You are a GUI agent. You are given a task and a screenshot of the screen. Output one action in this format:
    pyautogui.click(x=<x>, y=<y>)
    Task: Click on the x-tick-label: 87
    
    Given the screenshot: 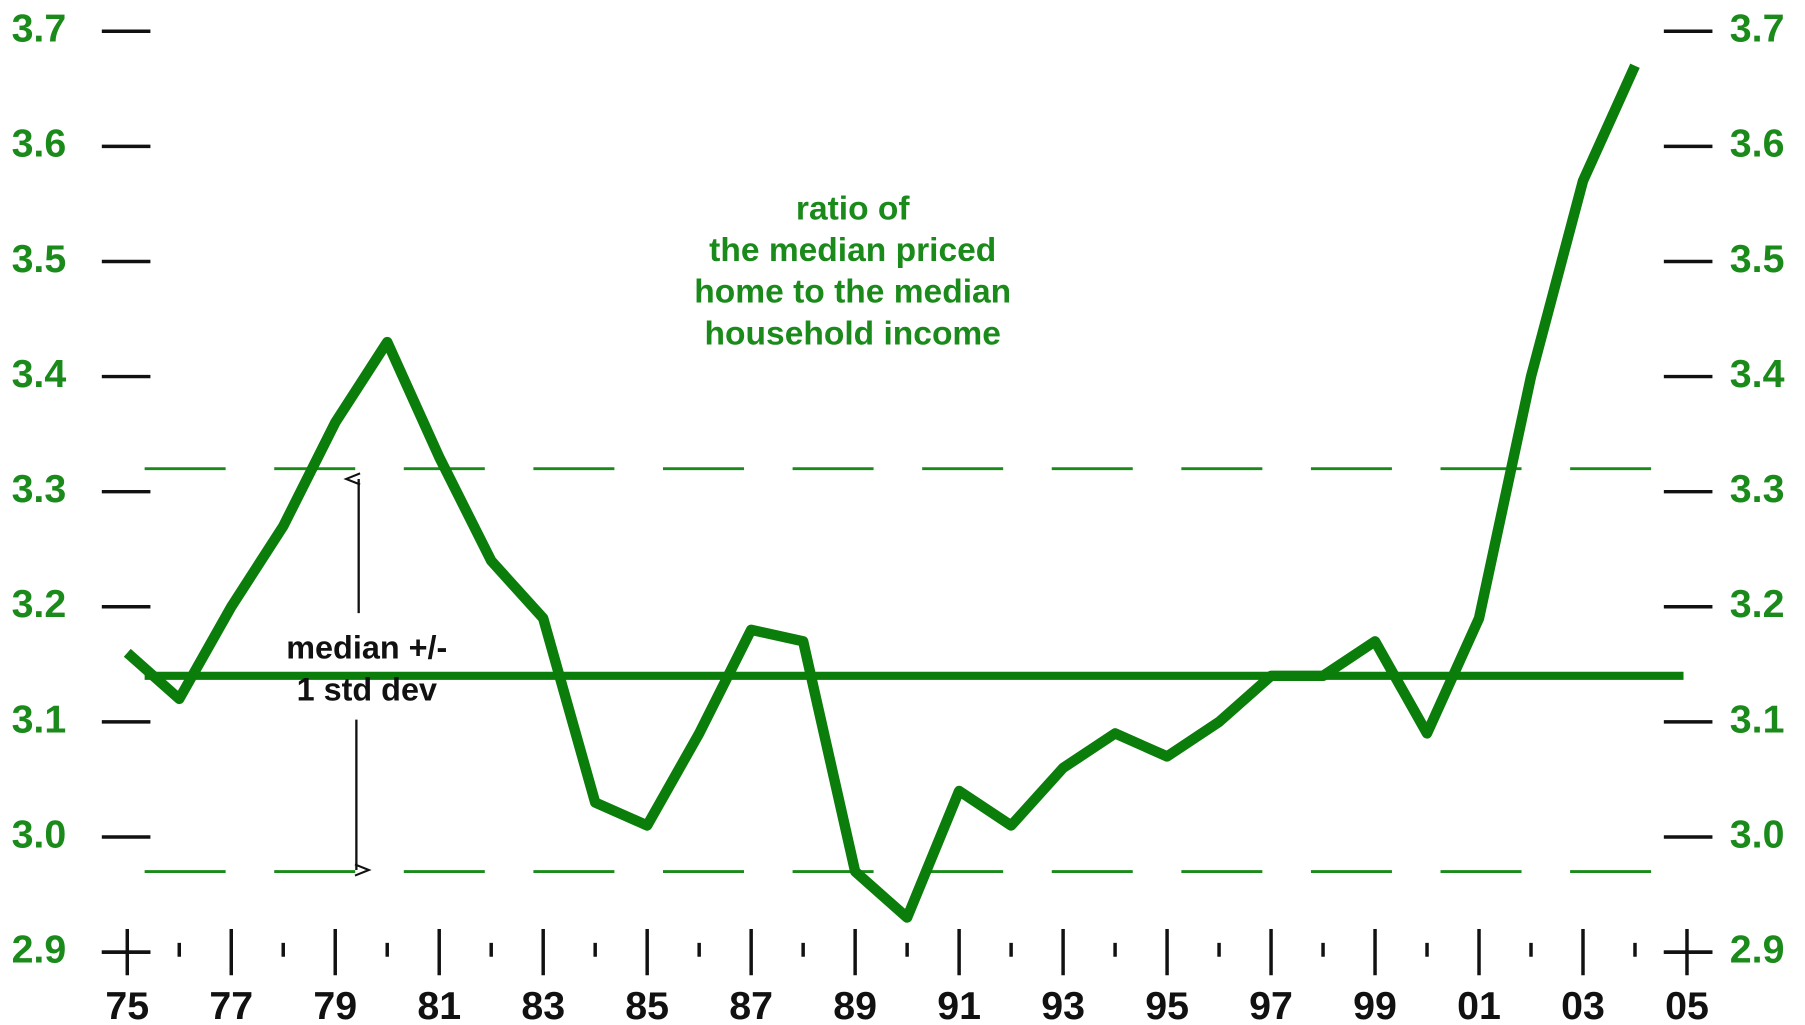 What is the action you would take?
    pyautogui.click(x=751, y=1004)
    